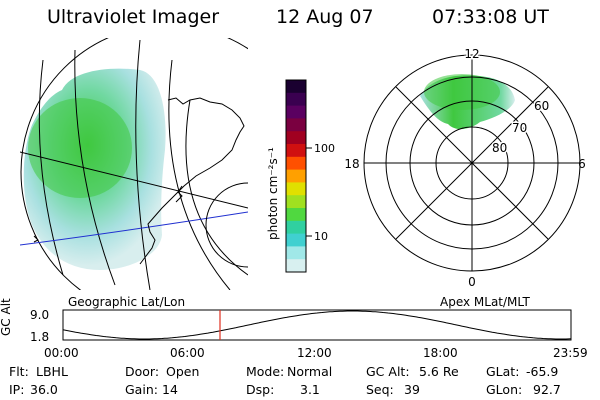 The height and width of the screenshot is (400, 600). I want to click on instrument-title: Ultraviolet Imager, so click(133, 17).